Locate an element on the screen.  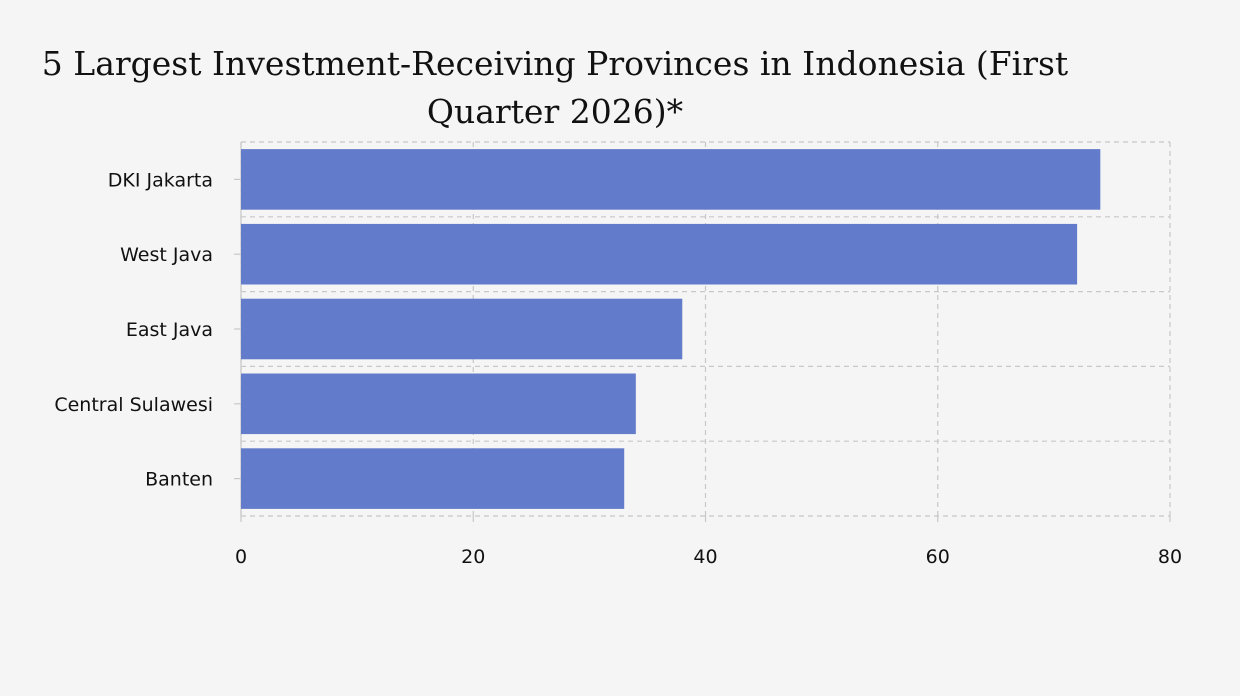
category-label: DKI Jakarta is located at coordinates (160, 180).